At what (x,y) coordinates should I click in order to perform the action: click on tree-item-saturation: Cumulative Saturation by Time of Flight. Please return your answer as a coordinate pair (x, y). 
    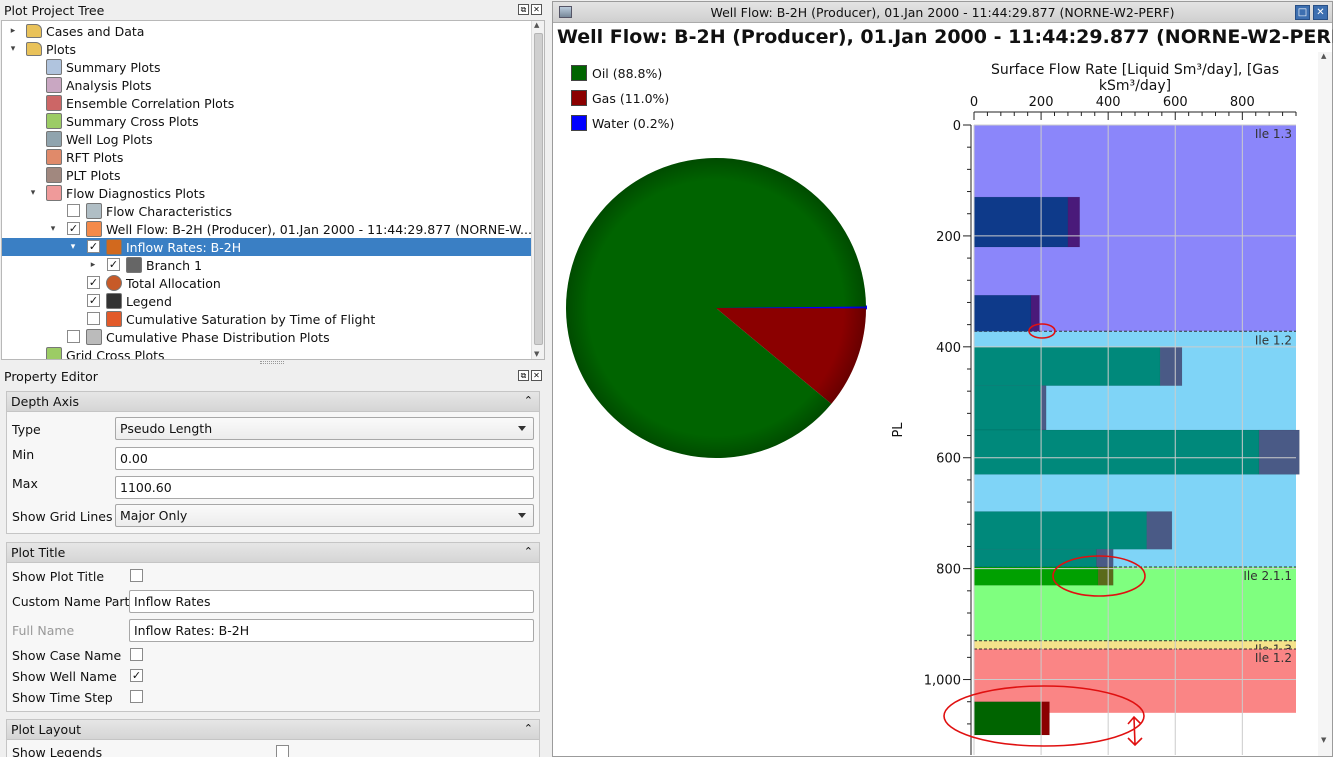
    Looking at the image, I should click on (267, 319).